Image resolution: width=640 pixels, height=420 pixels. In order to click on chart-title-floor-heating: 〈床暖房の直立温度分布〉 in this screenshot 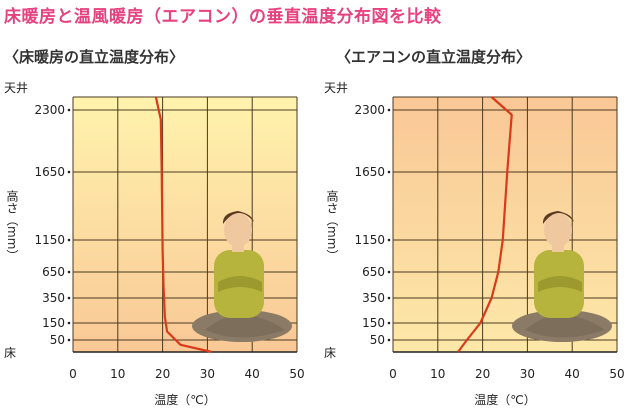, I will do `click(94, 57)`.